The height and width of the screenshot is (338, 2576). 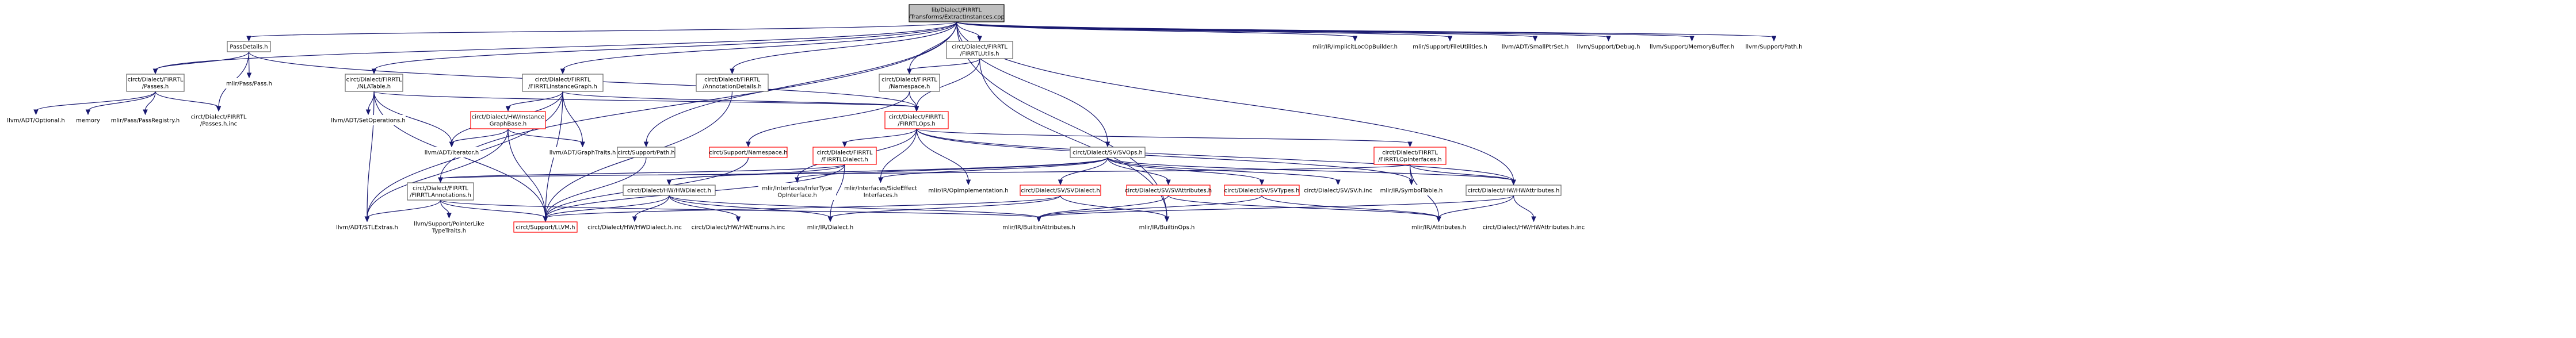 I want to click on node-memory-buffer: llvm/Support/MemoryBuffer.h, so click(x=1692, y=46).